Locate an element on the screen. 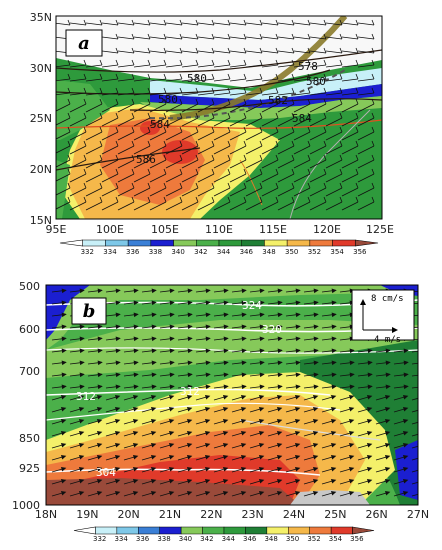  isentrope-label: 304 is located at coordinates (106, 472).